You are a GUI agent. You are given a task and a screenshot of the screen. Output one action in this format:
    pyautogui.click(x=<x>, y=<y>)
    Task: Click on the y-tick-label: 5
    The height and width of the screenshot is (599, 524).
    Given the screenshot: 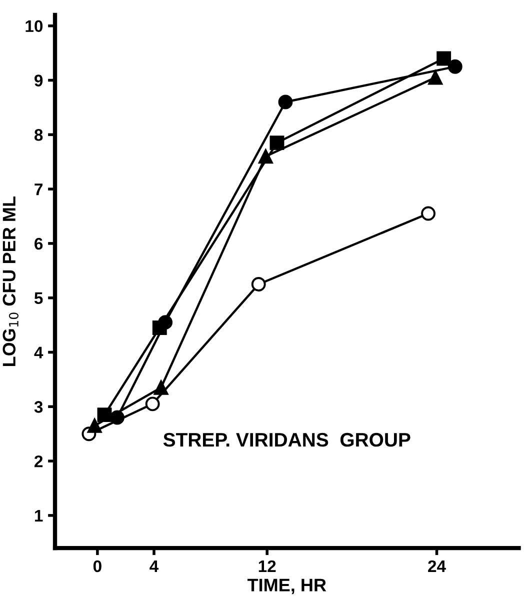 What is the action you would take?
    pyautogui.click(x=38, y=298)
    